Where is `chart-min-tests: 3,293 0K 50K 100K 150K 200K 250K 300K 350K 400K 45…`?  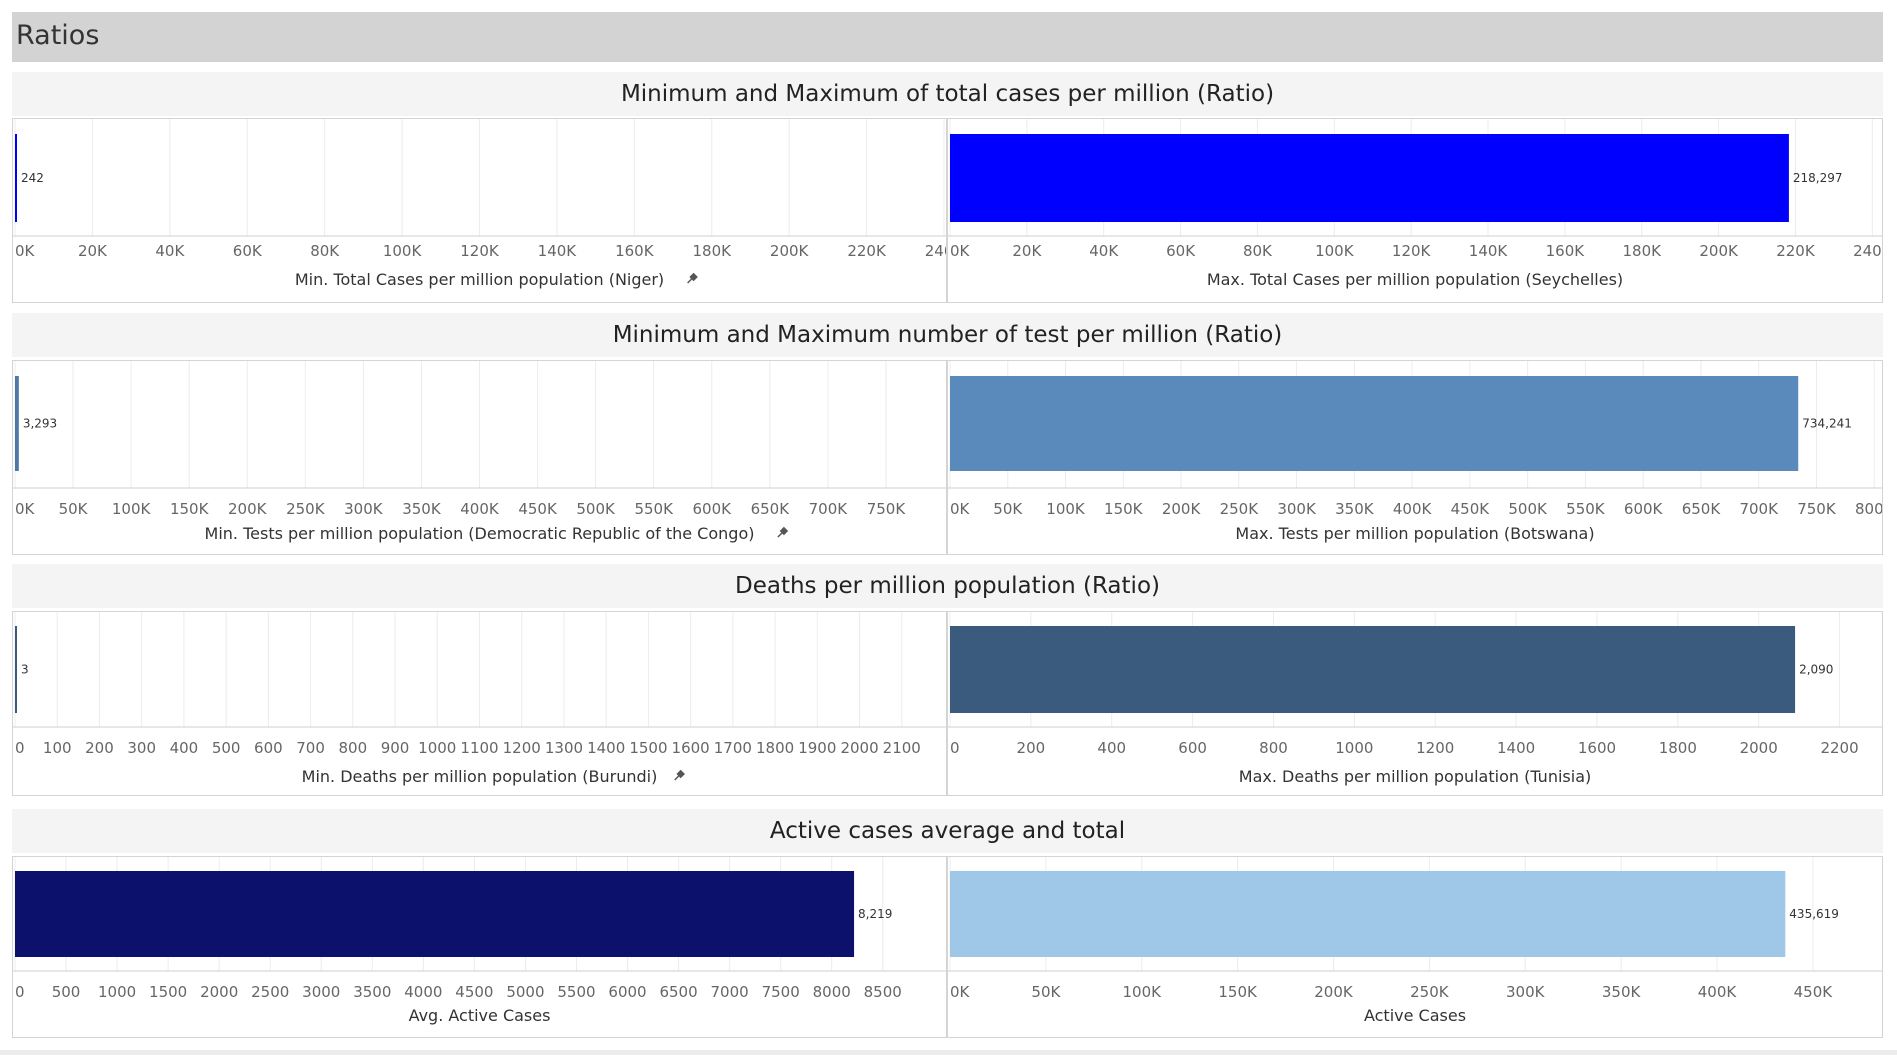 chart-min-tests: 3,293 0K 50K 100K 150K 200K 250K 300K 350K 400K 45… is located at coordinates (479, 457).